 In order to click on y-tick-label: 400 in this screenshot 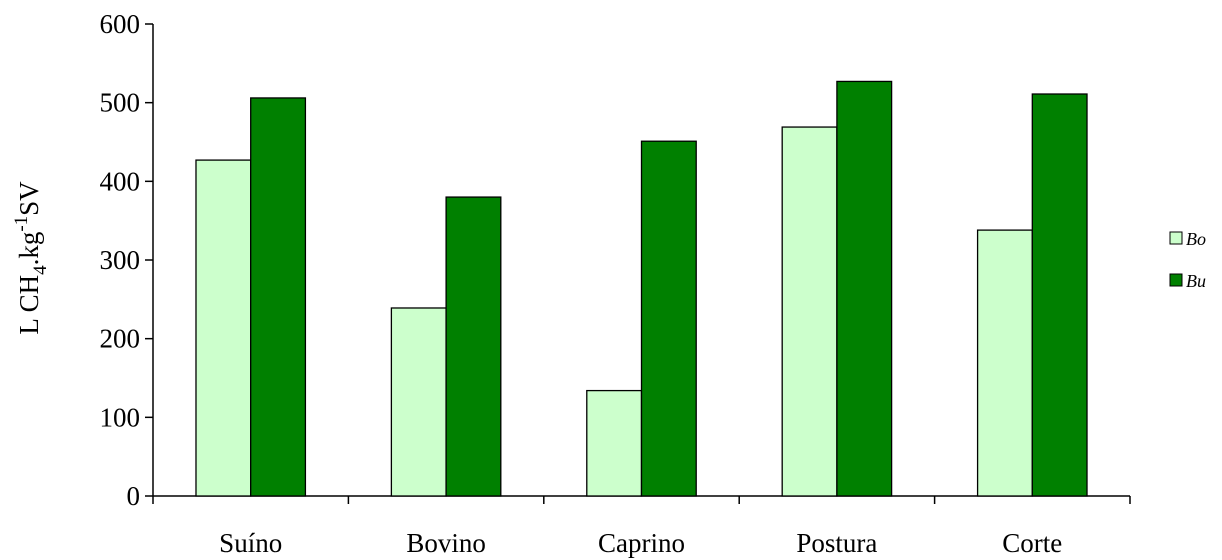, I will do `click(120, 181)`.